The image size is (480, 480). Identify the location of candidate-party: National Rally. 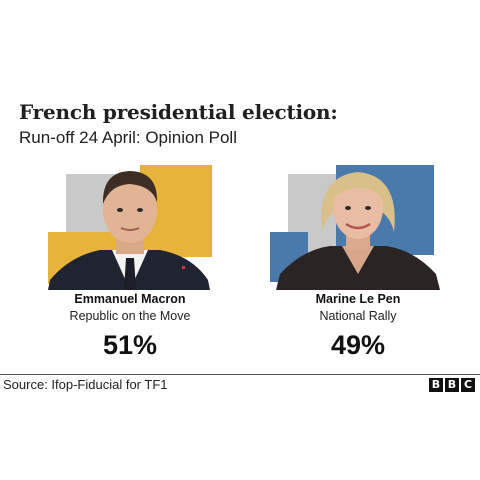
(358, 316).